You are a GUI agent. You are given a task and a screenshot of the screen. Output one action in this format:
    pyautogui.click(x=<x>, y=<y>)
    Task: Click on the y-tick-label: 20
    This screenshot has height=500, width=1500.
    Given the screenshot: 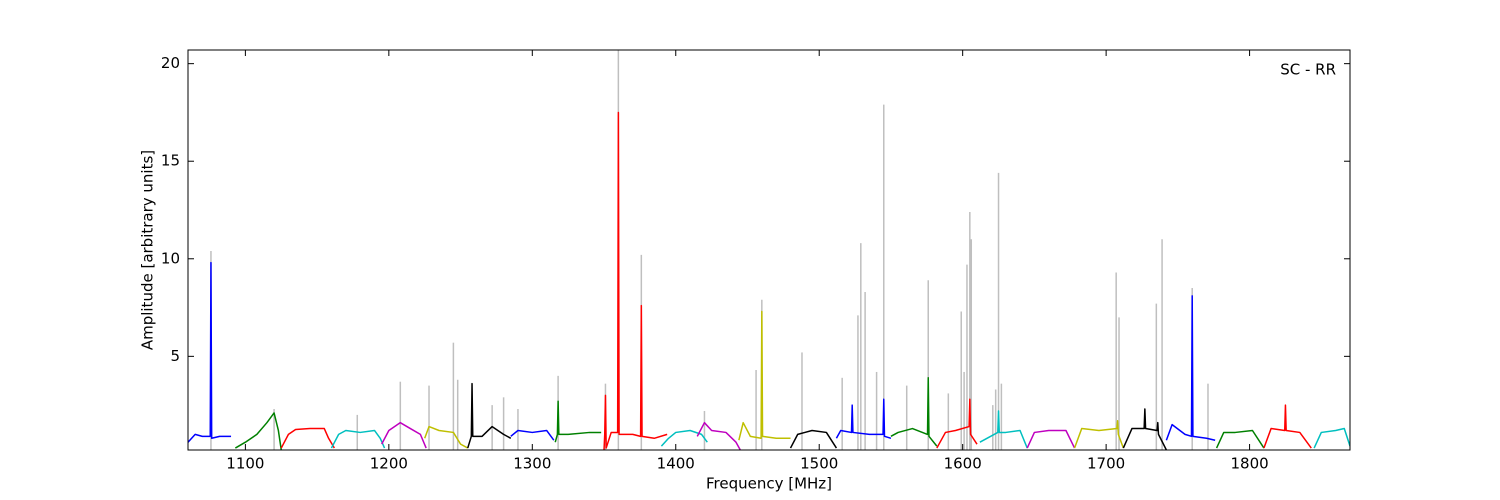 What is the action you would take?
    pyautogui.click(x=170, y=63)
    